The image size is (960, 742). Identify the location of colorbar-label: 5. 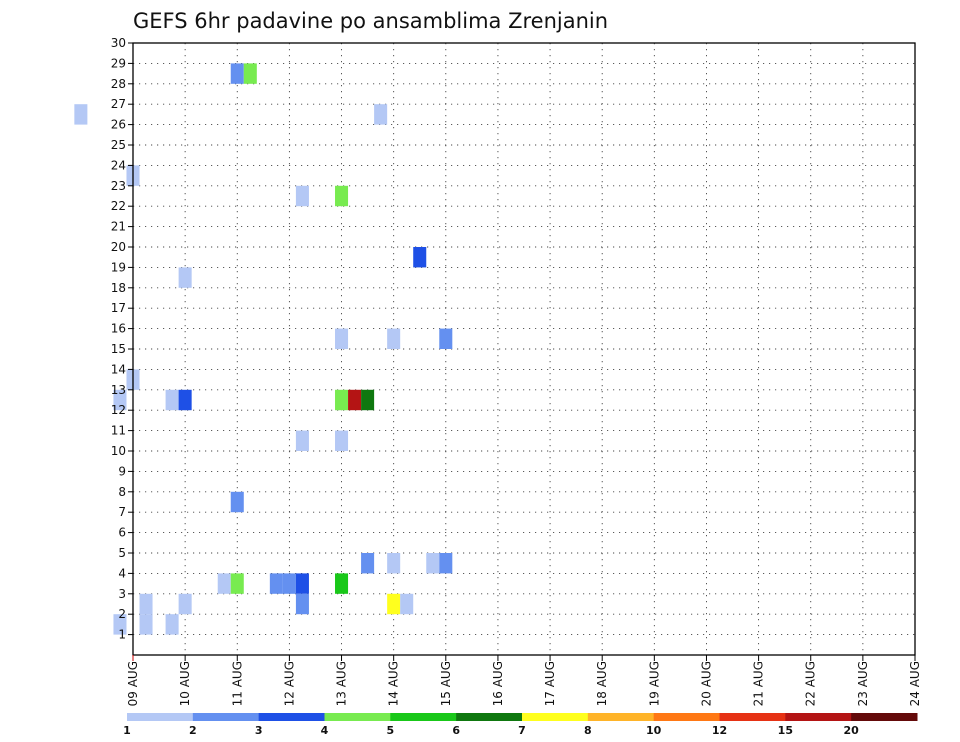
(391, 730).